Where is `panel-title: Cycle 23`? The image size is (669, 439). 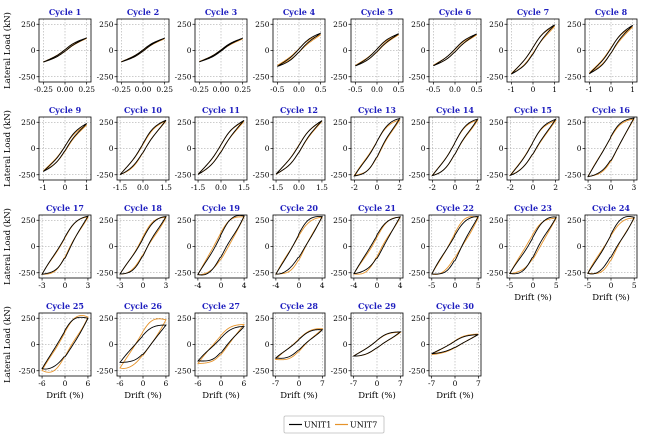
panel-title: Cycle 23 is located at coordinates (533, 208).